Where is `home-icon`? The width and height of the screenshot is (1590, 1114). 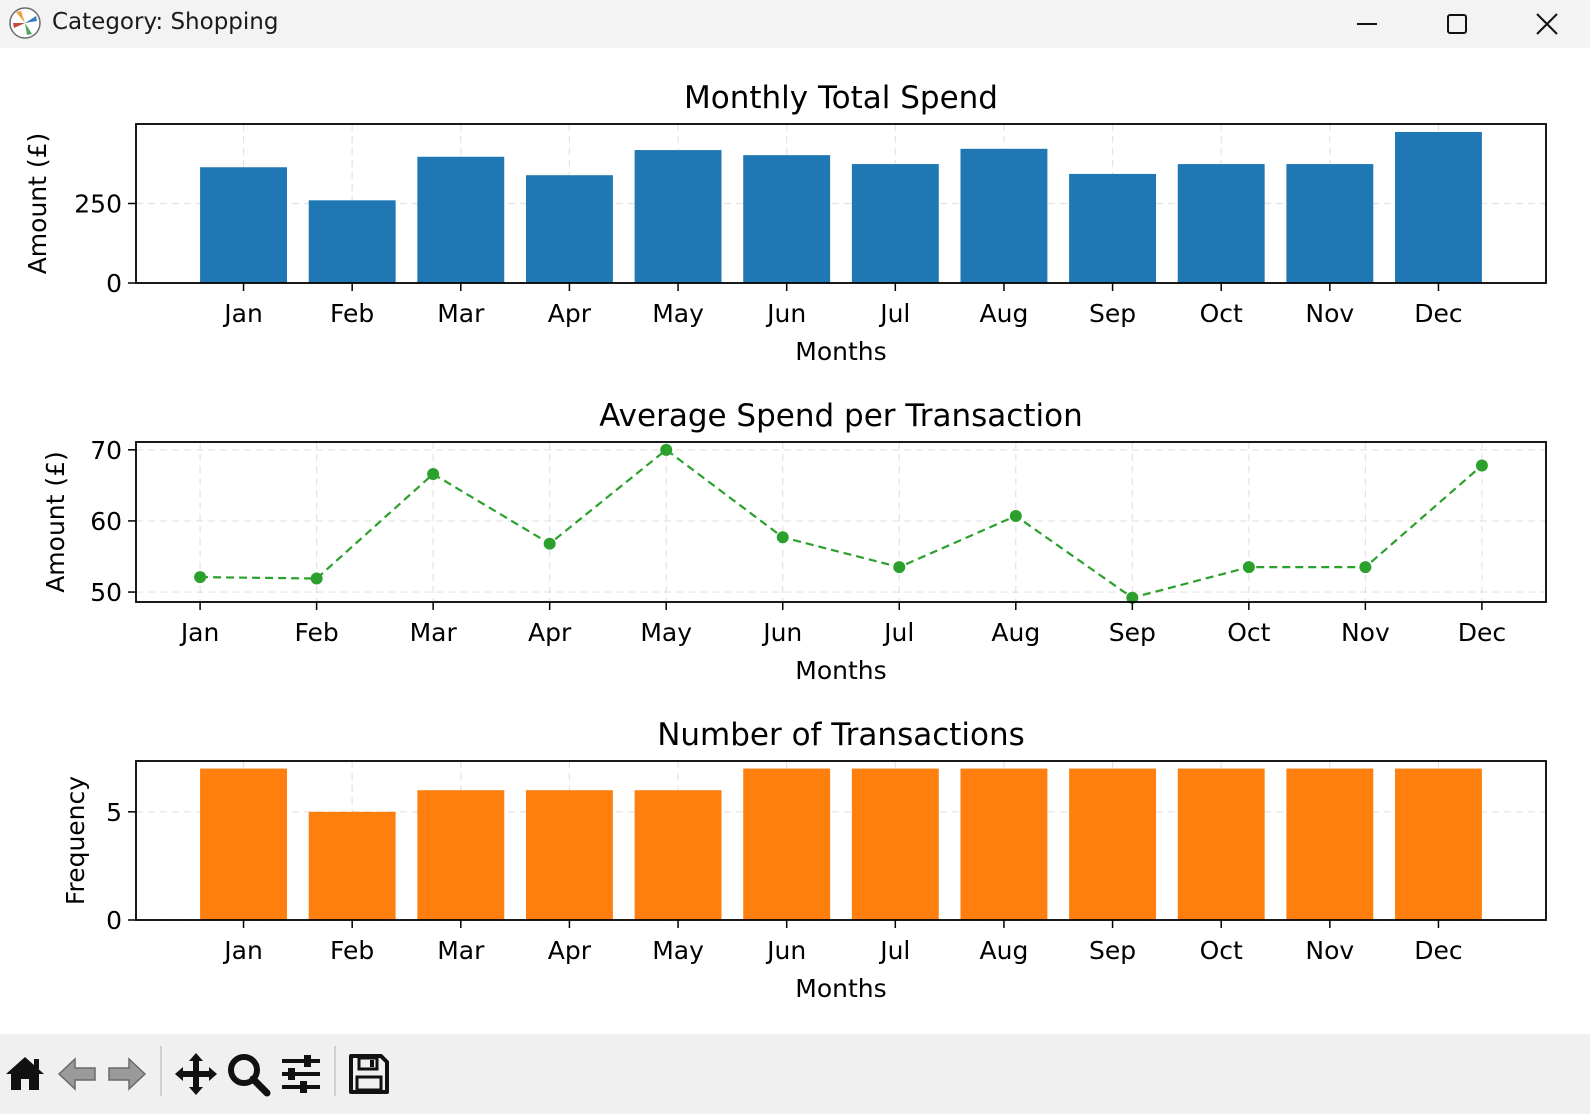
home-icon is located at coordinates (25, 1073).